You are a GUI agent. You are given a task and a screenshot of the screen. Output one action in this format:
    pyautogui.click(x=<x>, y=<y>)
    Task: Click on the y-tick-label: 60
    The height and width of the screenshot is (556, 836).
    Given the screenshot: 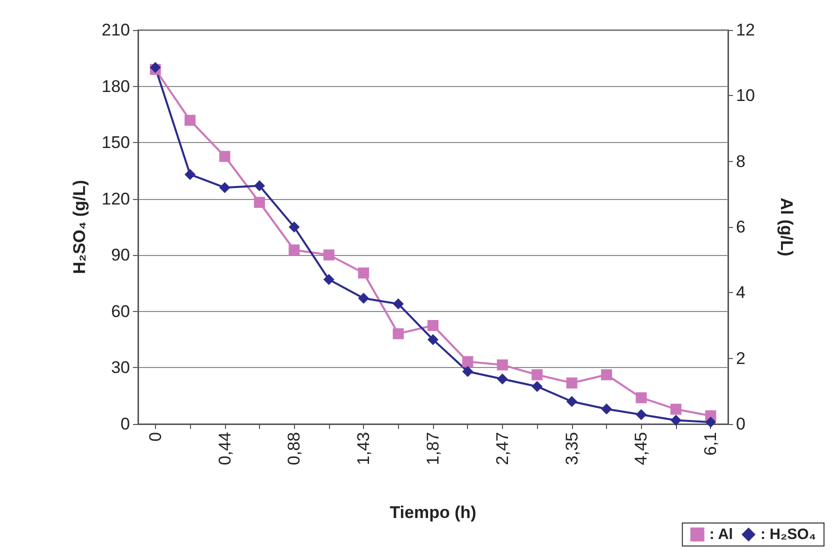 What is the action you would take?
    pyautogui.click(x=120, y=311)
    